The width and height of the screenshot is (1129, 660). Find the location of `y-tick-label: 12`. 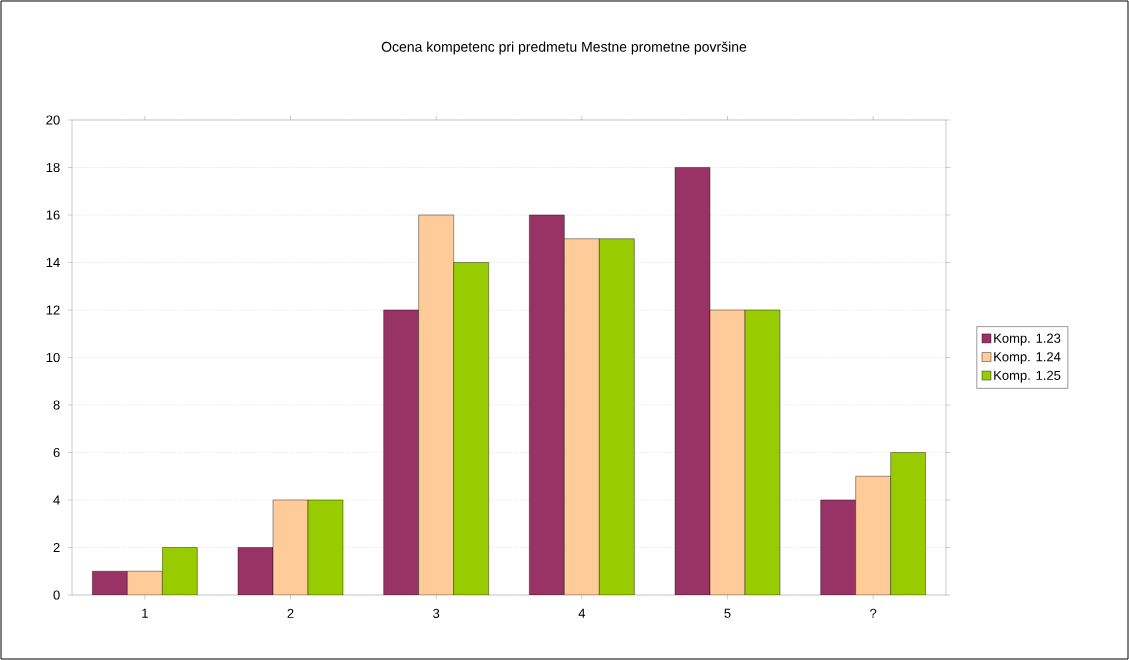

y-tick-label: 12 is located at coordinates (53, 310).